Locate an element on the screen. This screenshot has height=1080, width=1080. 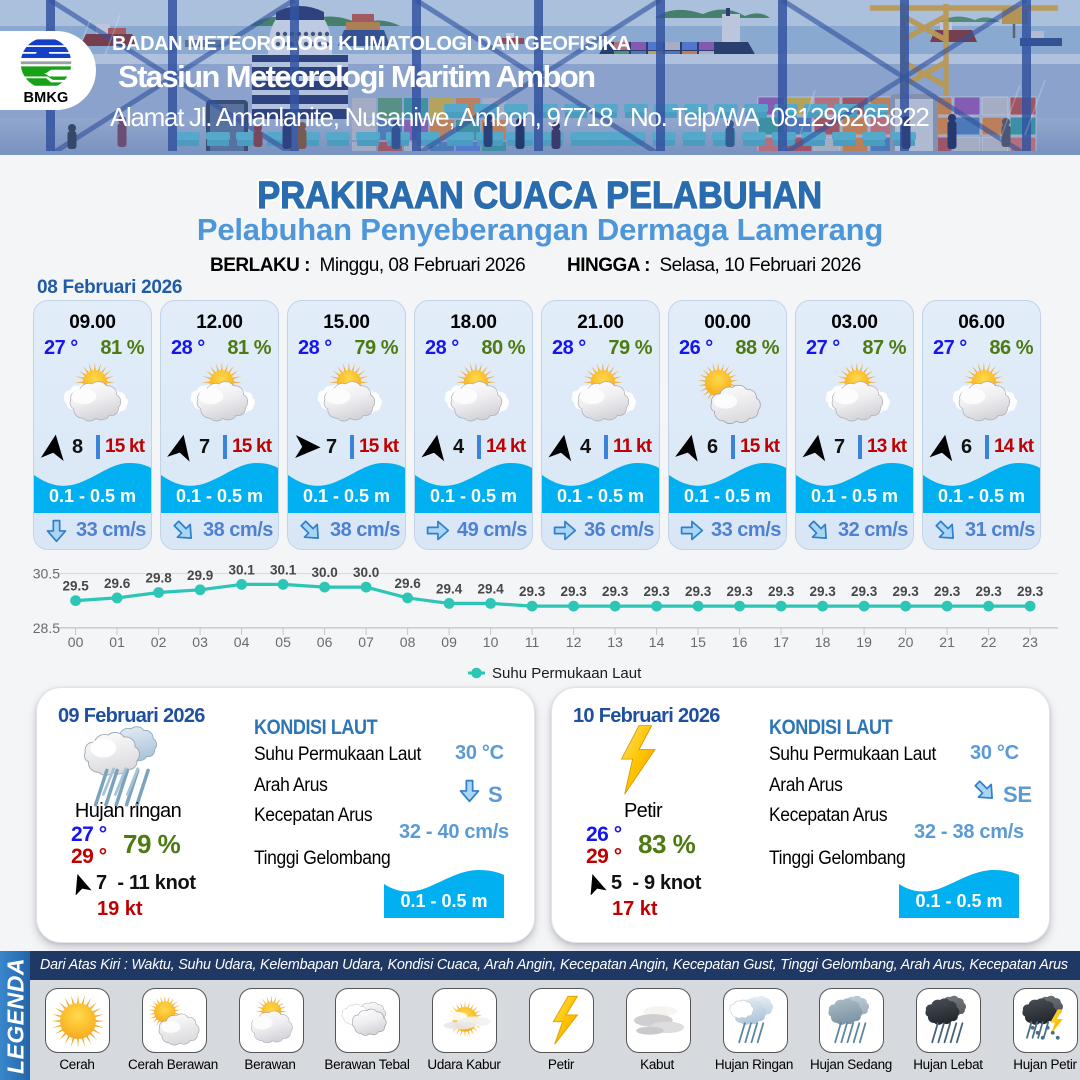
svg-text: 29.8 is located at coordinates (158, 578).